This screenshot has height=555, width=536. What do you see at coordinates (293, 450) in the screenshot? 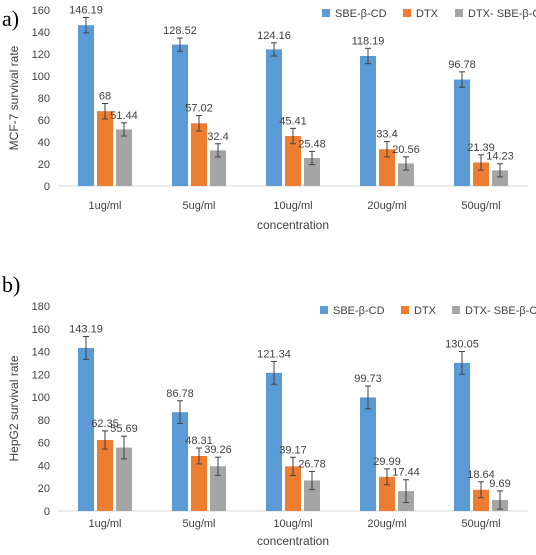
I see `data-label: 39.17` at bounding box center [293, 450].